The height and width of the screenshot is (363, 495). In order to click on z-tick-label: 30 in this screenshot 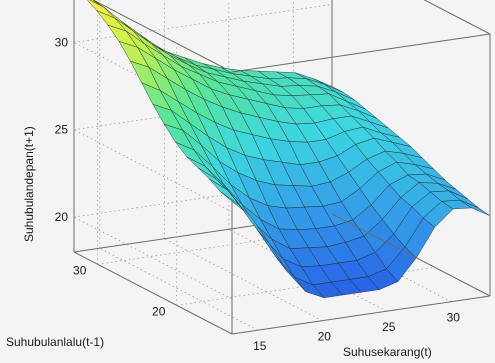, I will do `click(62, 42)`.